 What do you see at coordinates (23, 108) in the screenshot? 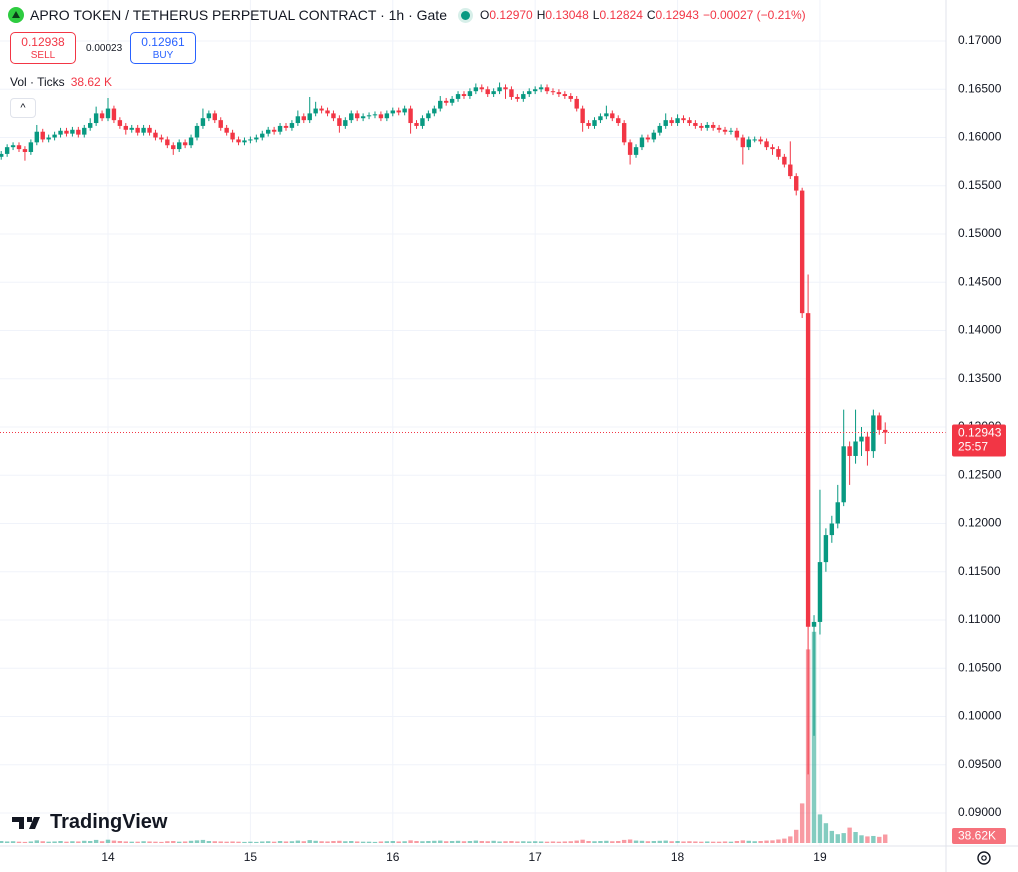
I see `collapse-button: ^` at bounding box center [23, 108].